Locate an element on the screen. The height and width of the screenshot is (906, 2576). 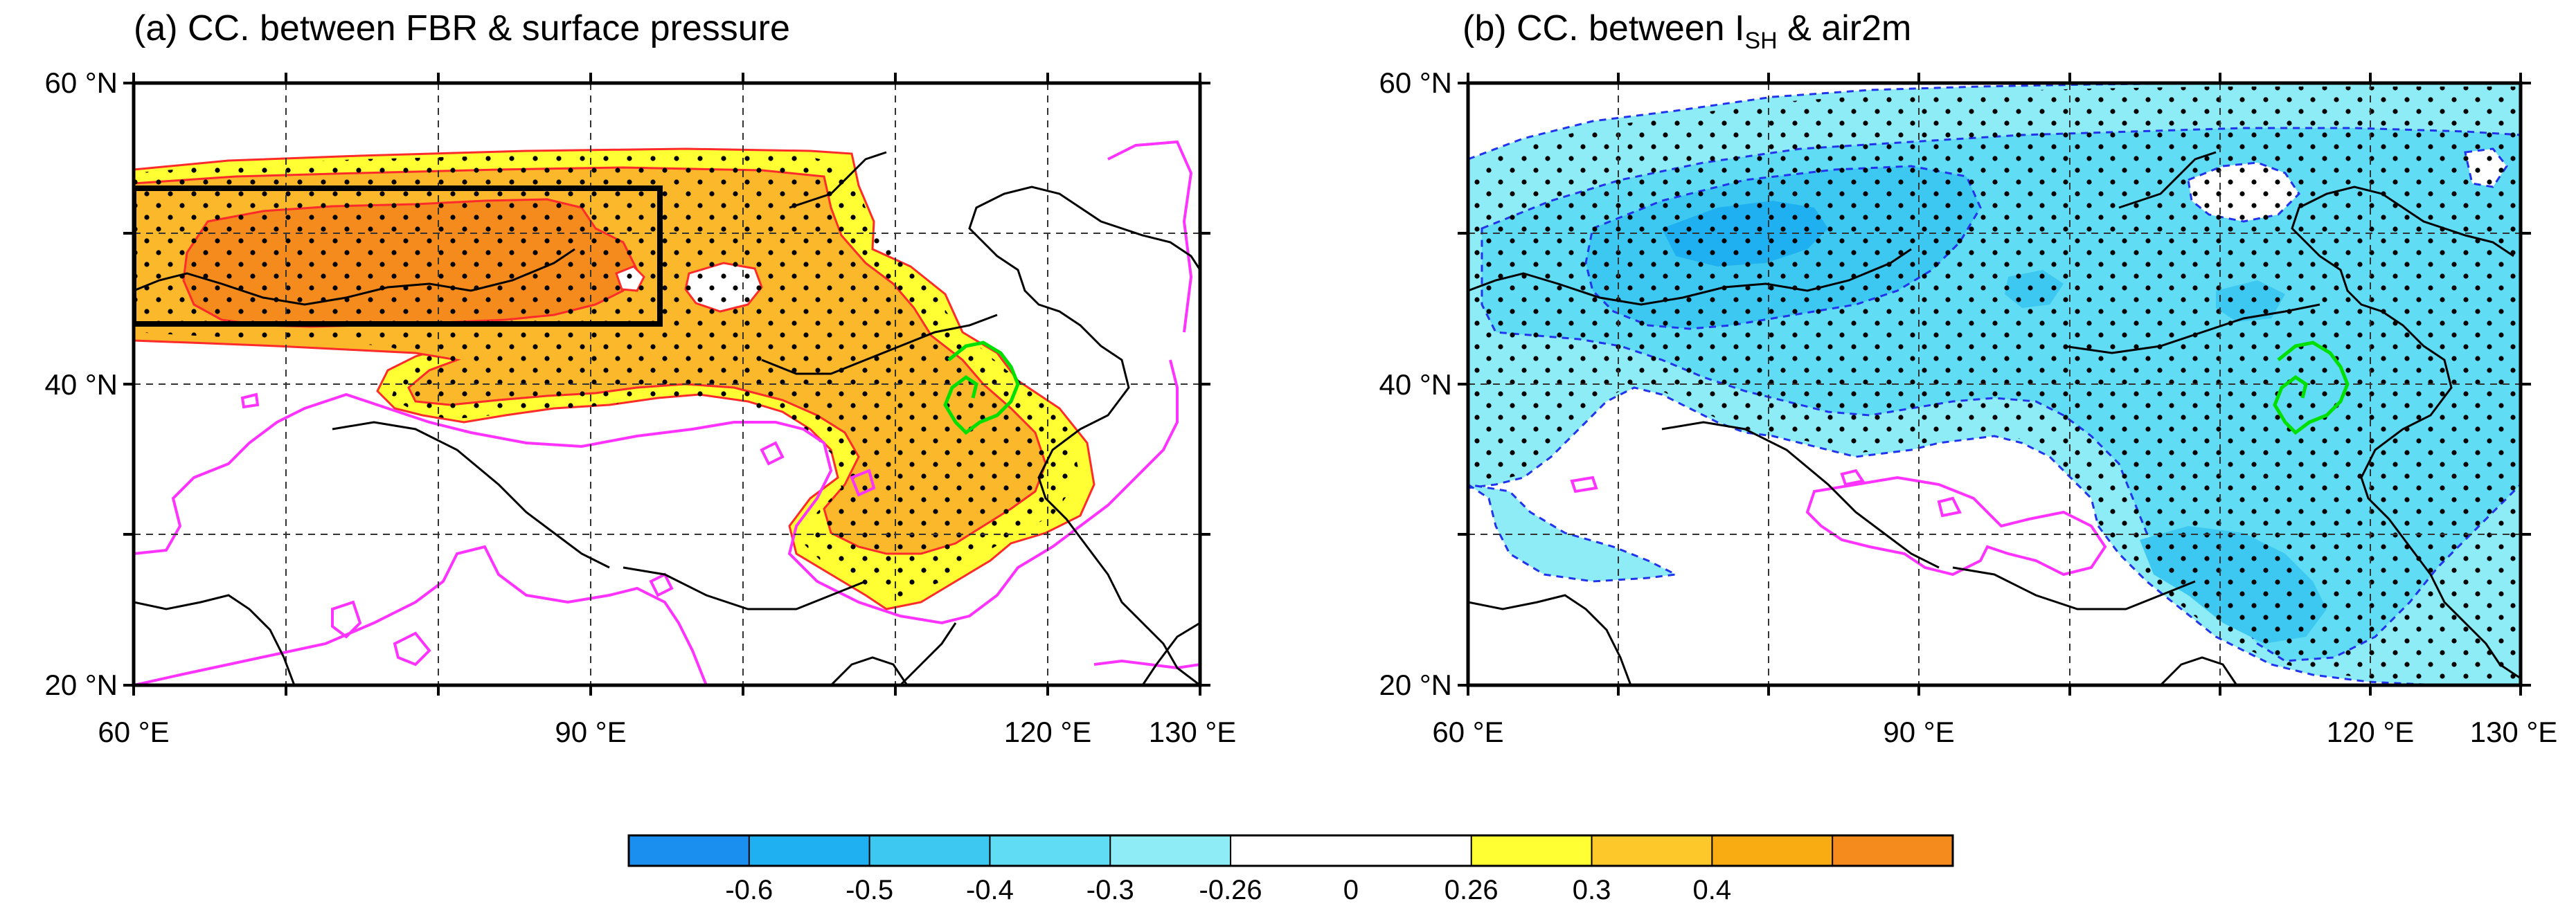
index-region-box is located at coordinates (398, 256).